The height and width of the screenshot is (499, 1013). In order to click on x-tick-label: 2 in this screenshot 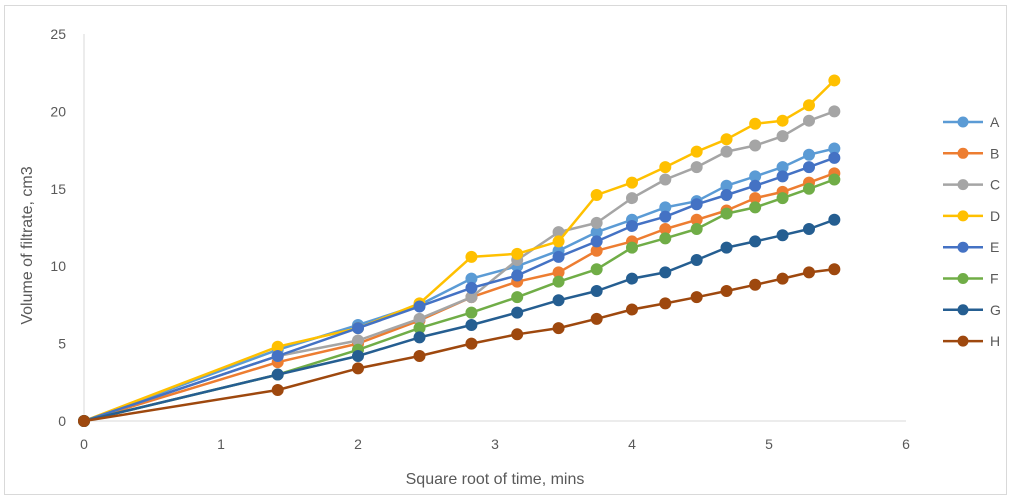, I will do `click(358, 444)`.